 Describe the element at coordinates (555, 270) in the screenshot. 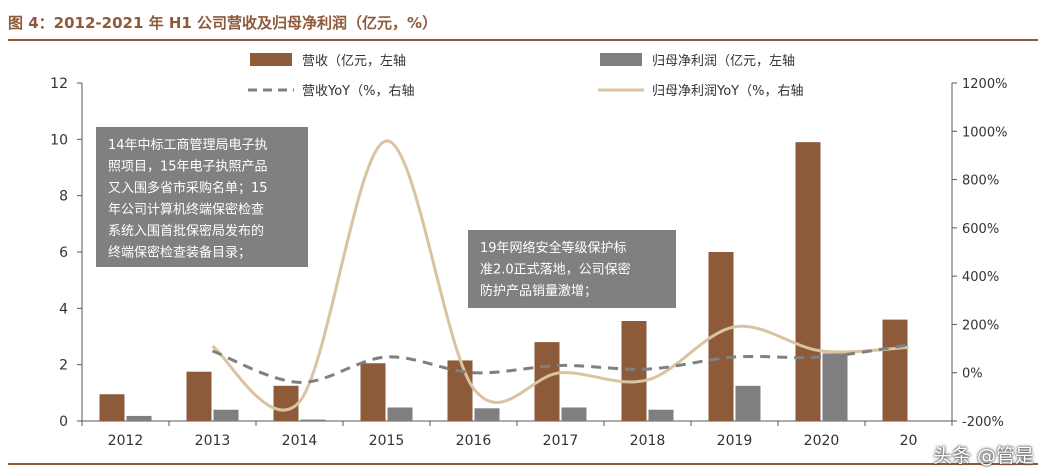

I see `annotation-text-line: 准2.0正式落地，公司保密` at that location.